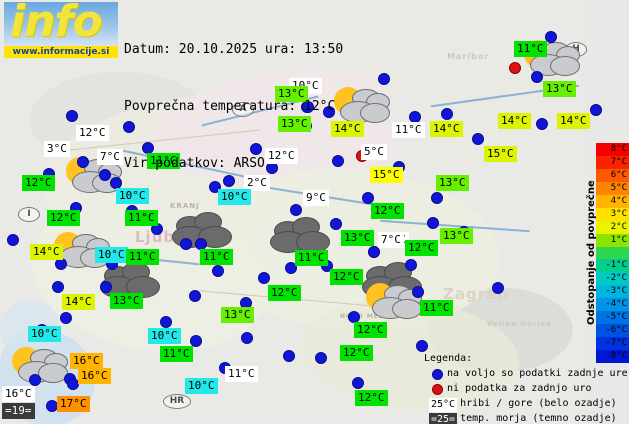 The height and width of the screenshot is (424, 629). I want to click on temperature-badge: 9°C, so click(316, 198).